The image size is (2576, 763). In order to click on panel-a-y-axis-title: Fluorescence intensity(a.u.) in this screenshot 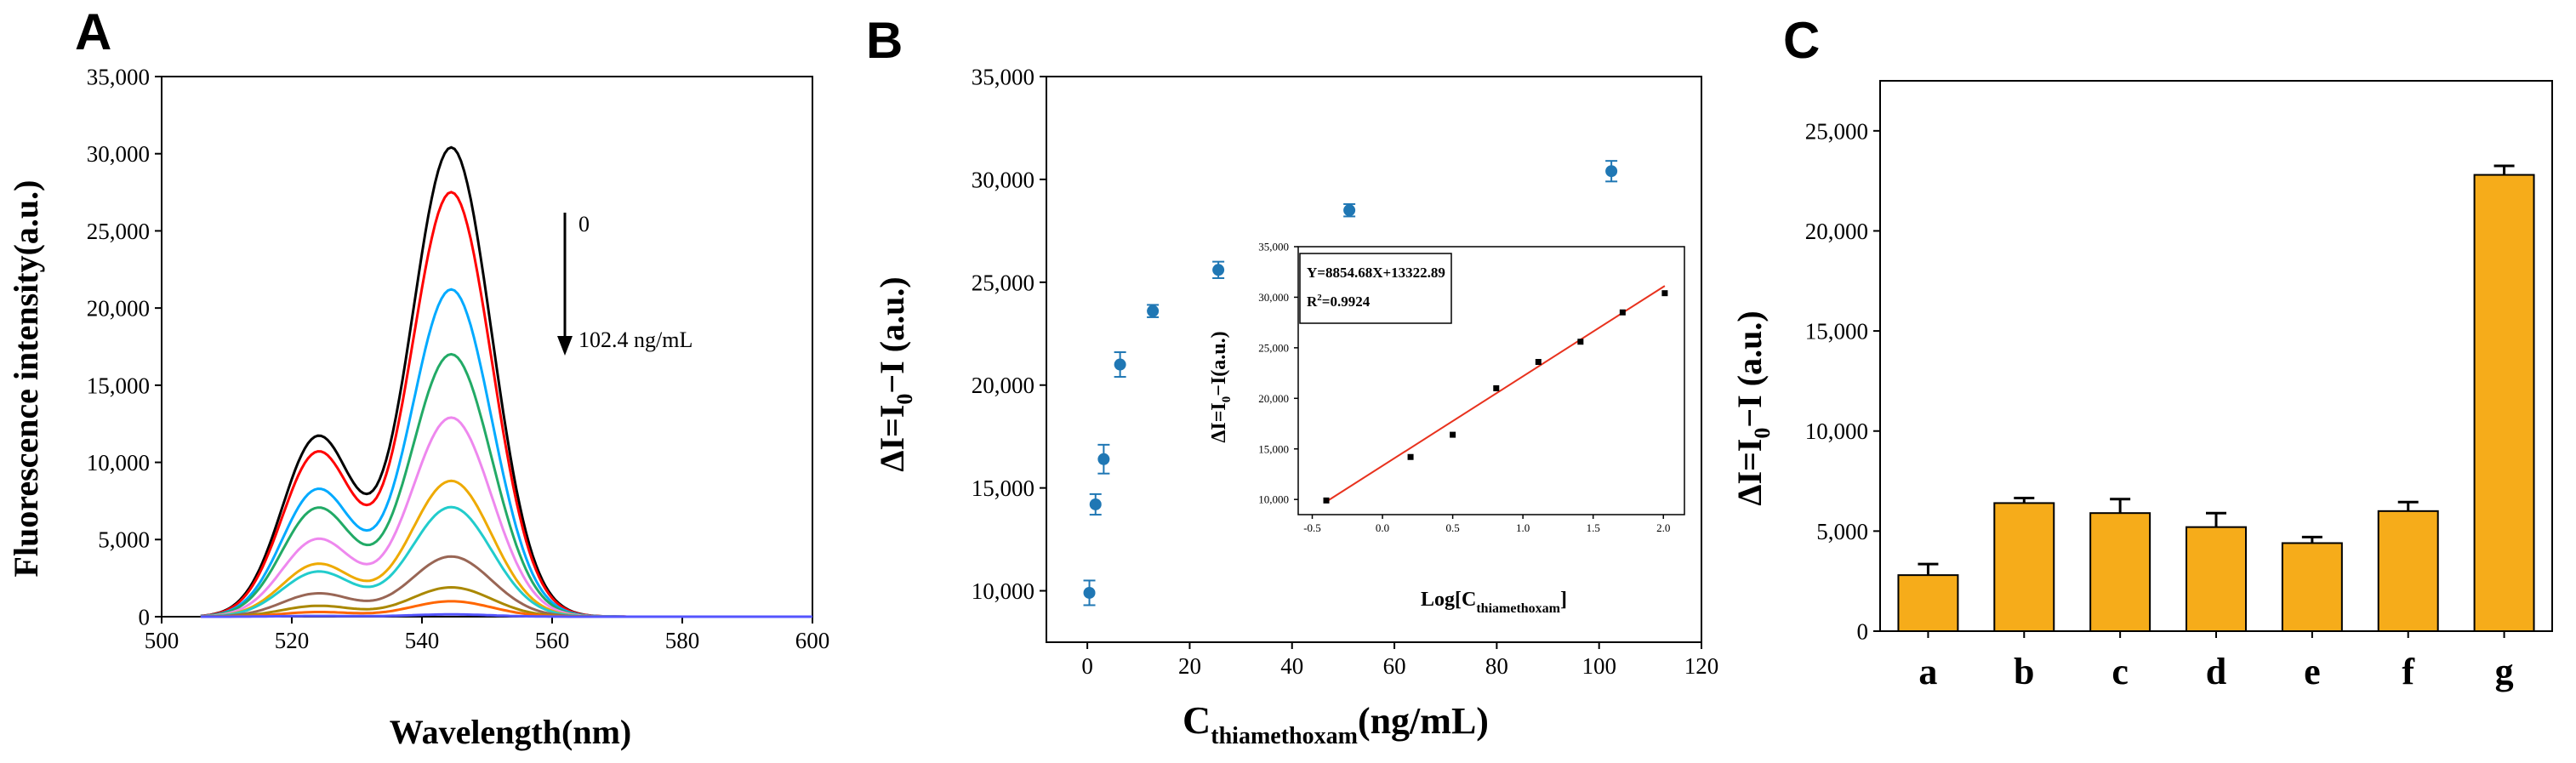, I will do `click(26, 379)`.